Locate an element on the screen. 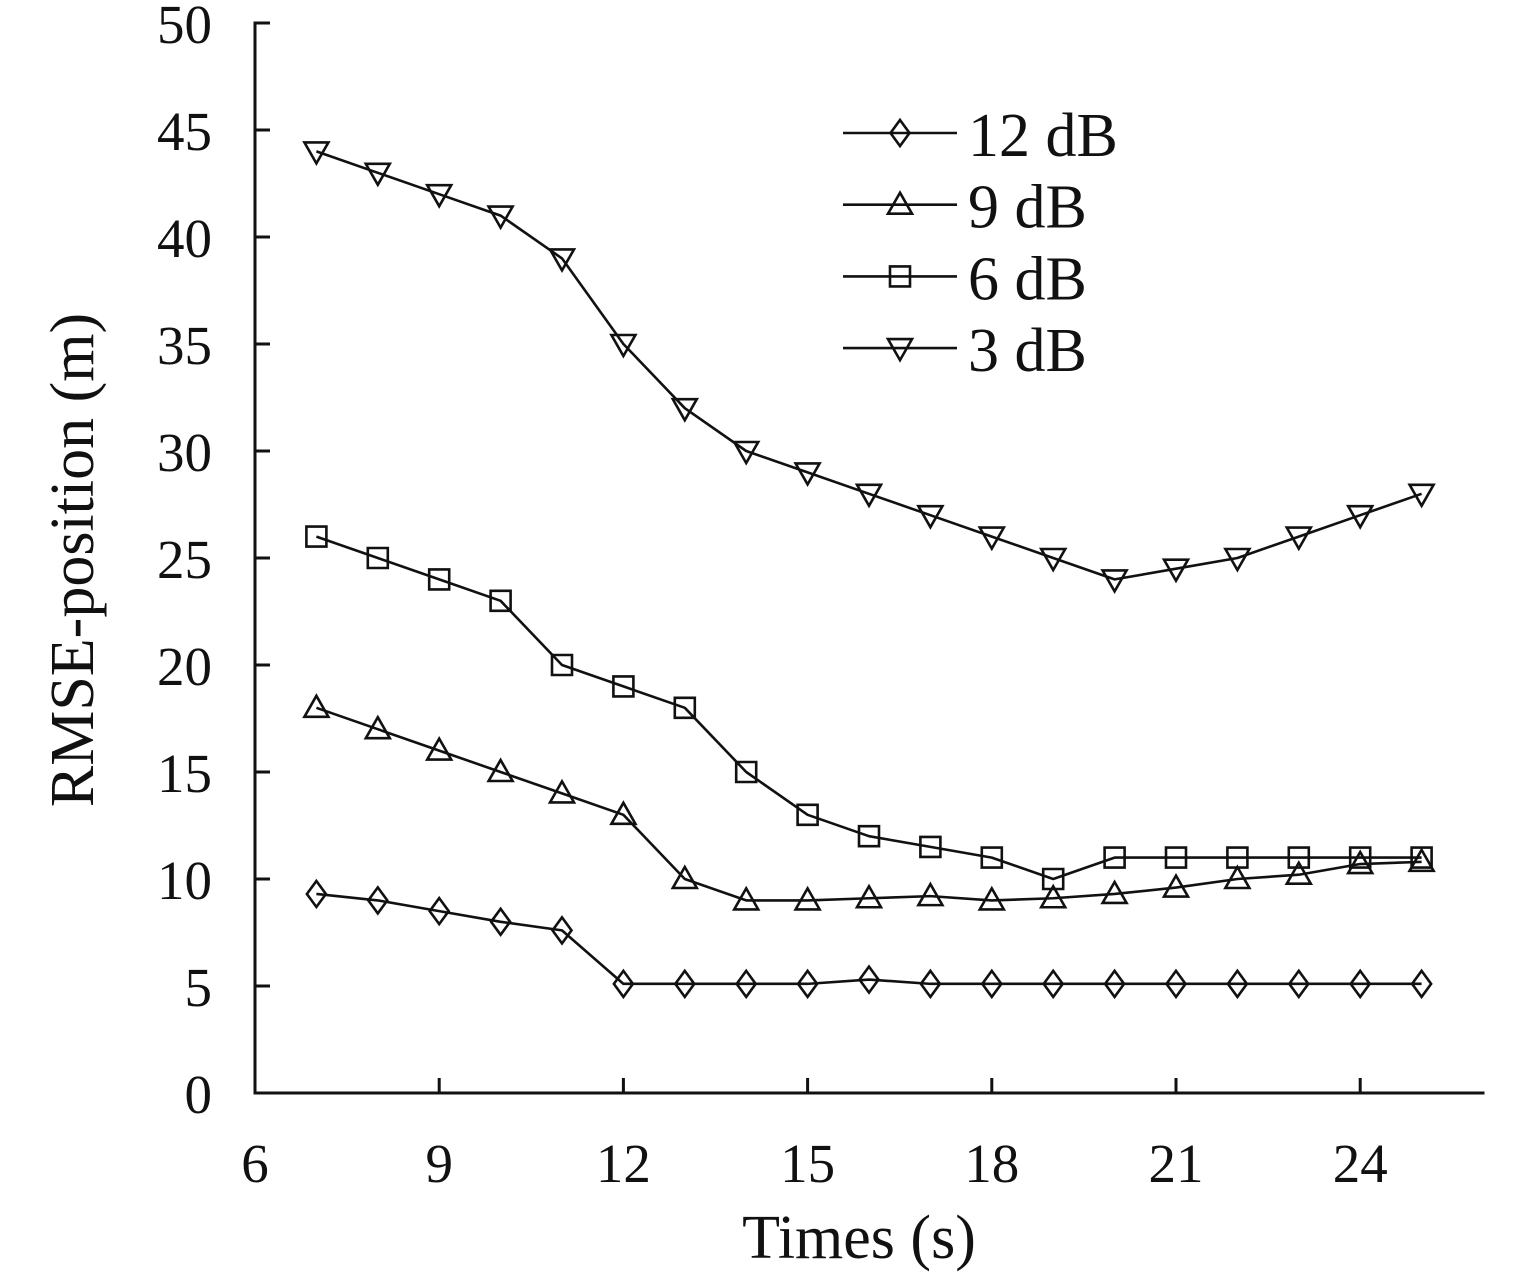  series-9-dB is located at coordinates (869, 802).